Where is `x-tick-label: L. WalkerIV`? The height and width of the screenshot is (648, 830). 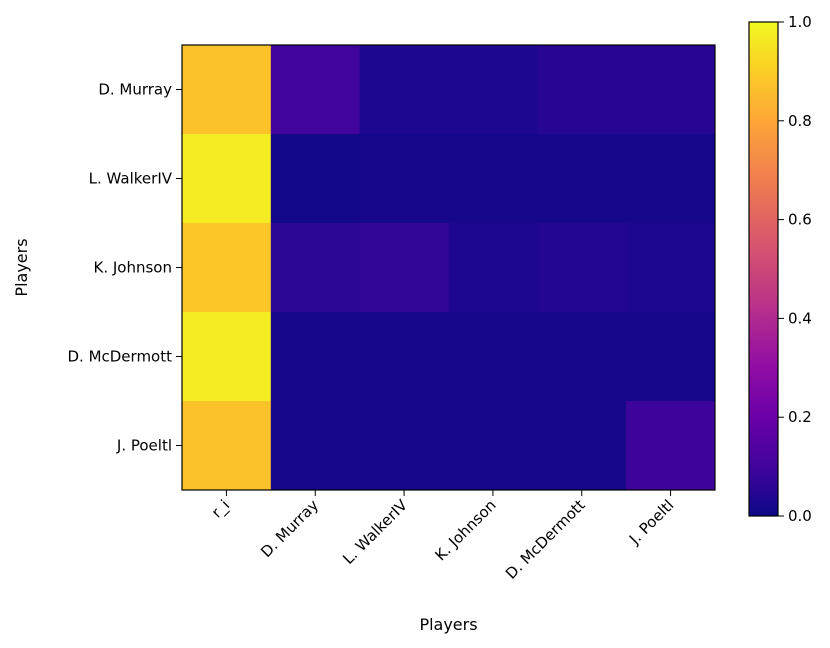
x-tick-label: L. WalkerIV is located at coordinates (375, 532).